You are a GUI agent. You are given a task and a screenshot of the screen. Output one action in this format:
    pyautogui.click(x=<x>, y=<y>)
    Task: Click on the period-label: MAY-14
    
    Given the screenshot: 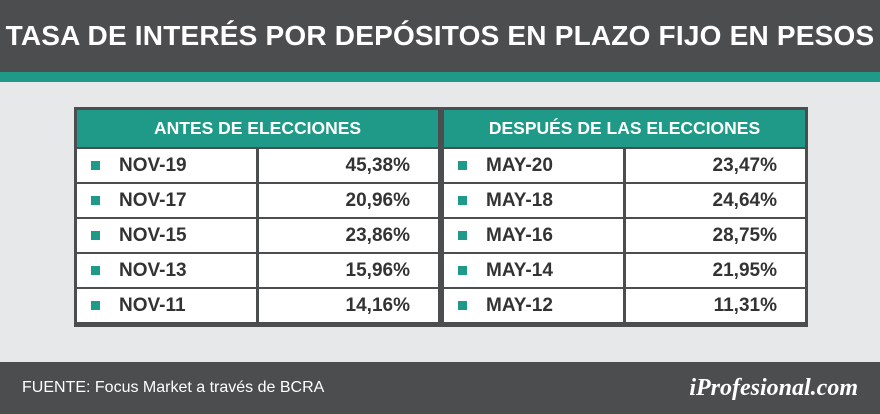 What is the action you would take?
    pyautogui.click(x=519, y=270)
    